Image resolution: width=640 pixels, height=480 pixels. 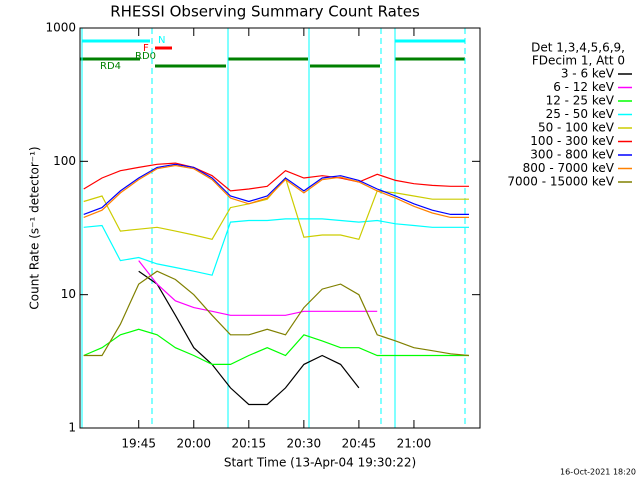 I want to click on legend-label: 3 - 6 keV, so click(x=588, y=74).